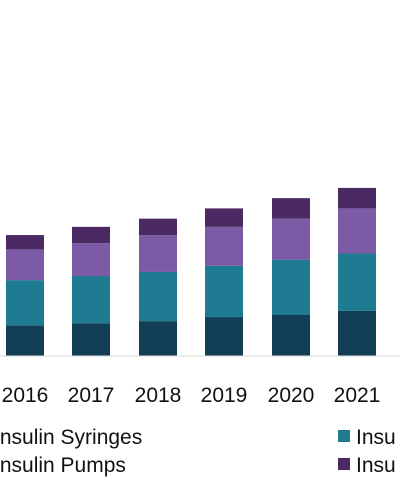 The height and width of the screenshot is (495, 400). What do you see at coordinates (357, 395) in the screenshot?
I see `x-tick-label: 2021` at bounding box center [357, 395].